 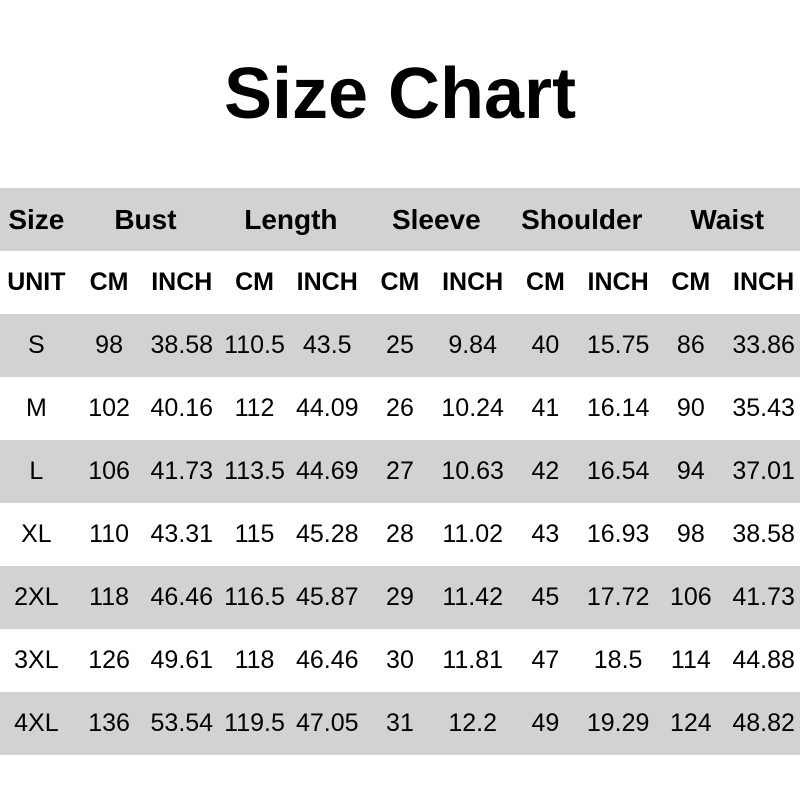 What do you see at coordinates (545, 534) in the screenshot?
I see `value-cell: 43` at bounding box center [545, 534].